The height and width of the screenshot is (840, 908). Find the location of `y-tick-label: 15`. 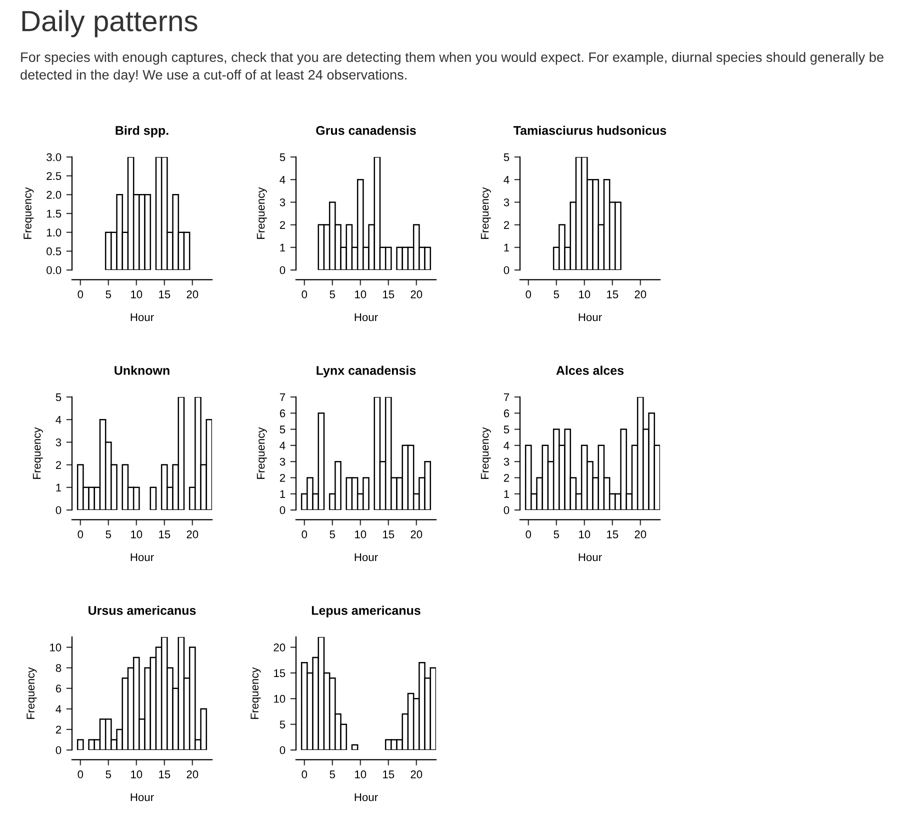

y-tick-label: 15 is located at coordinates (280, 673).